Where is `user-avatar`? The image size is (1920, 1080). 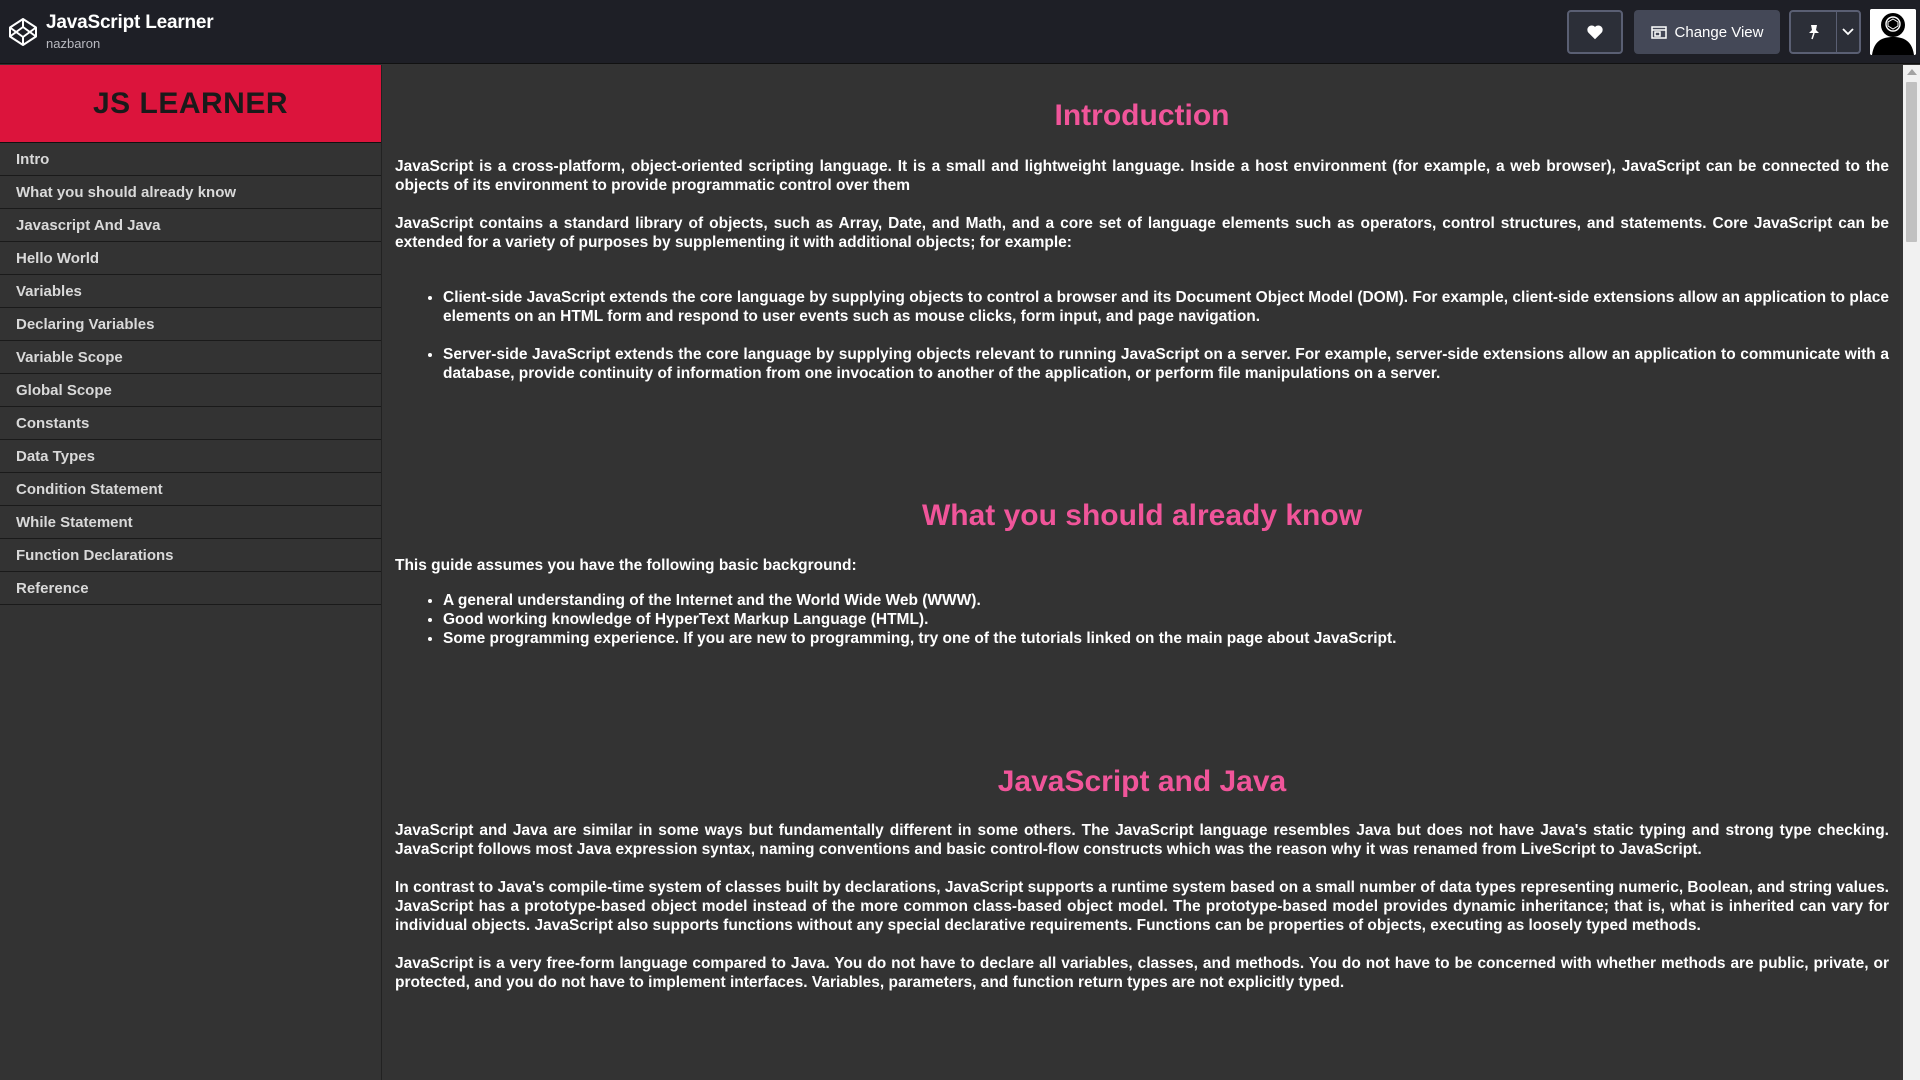
user-avatar is located at coordinates (1893, 32).